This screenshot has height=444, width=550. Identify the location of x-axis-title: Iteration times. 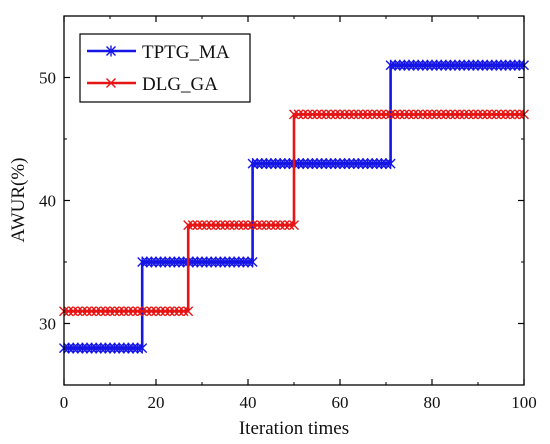
(294, 428).